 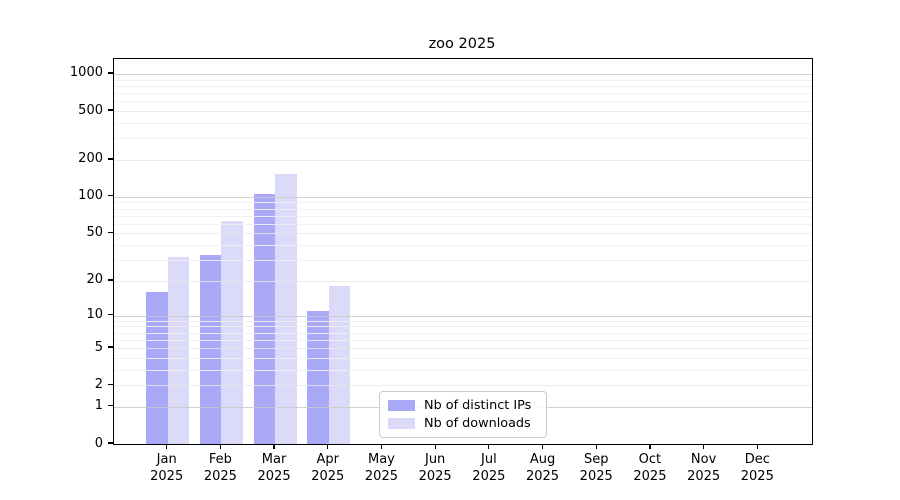 What do you see at coordinates (703, 459) in the screenshot?
I see `x-tick-month: Nov` at bounding box center [703, 459].